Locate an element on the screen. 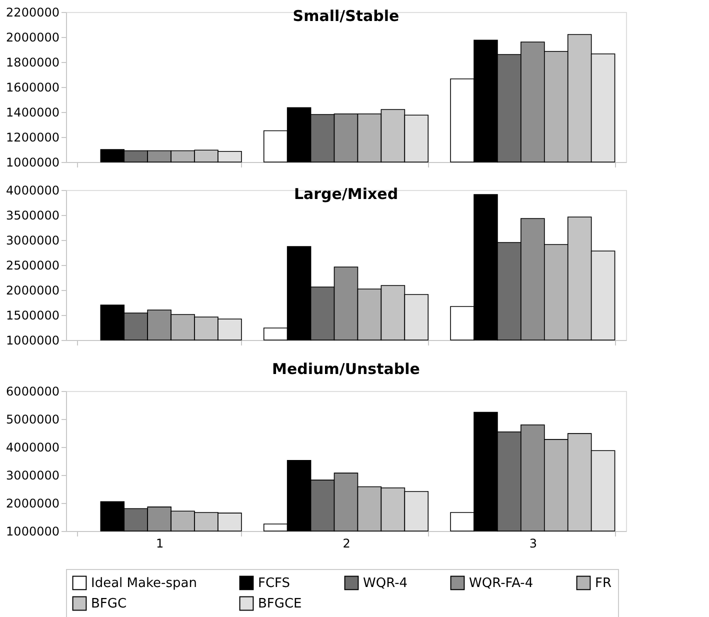 The image size is (709, 617). y-tick-label: 1600000 is located at coordinates (33, 87).